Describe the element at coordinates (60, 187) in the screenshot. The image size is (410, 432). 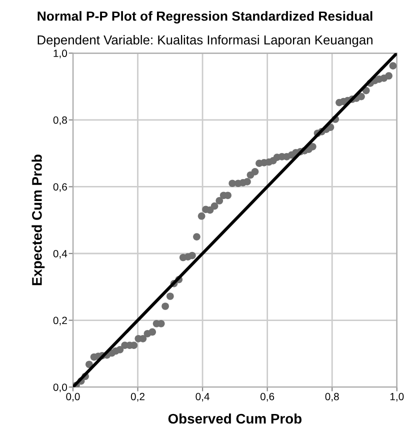
I see `y-tick-label: 0,6` at that location.